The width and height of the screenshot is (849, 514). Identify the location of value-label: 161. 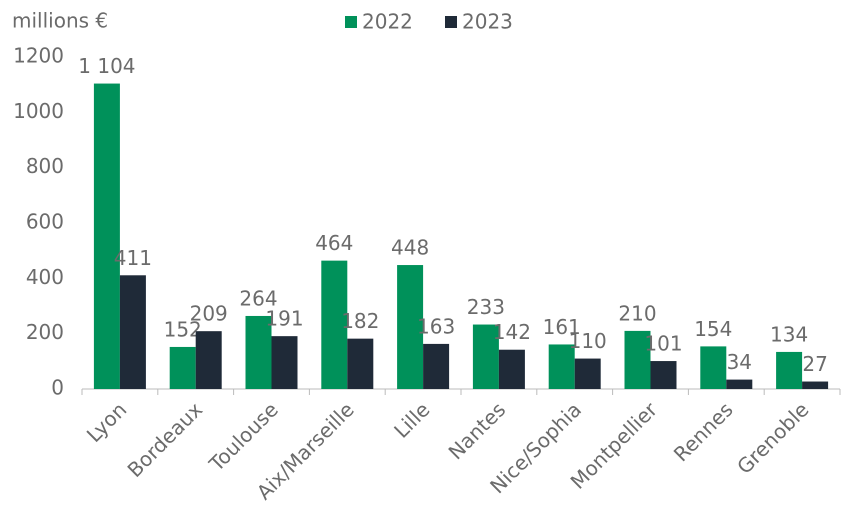
(562, 327).